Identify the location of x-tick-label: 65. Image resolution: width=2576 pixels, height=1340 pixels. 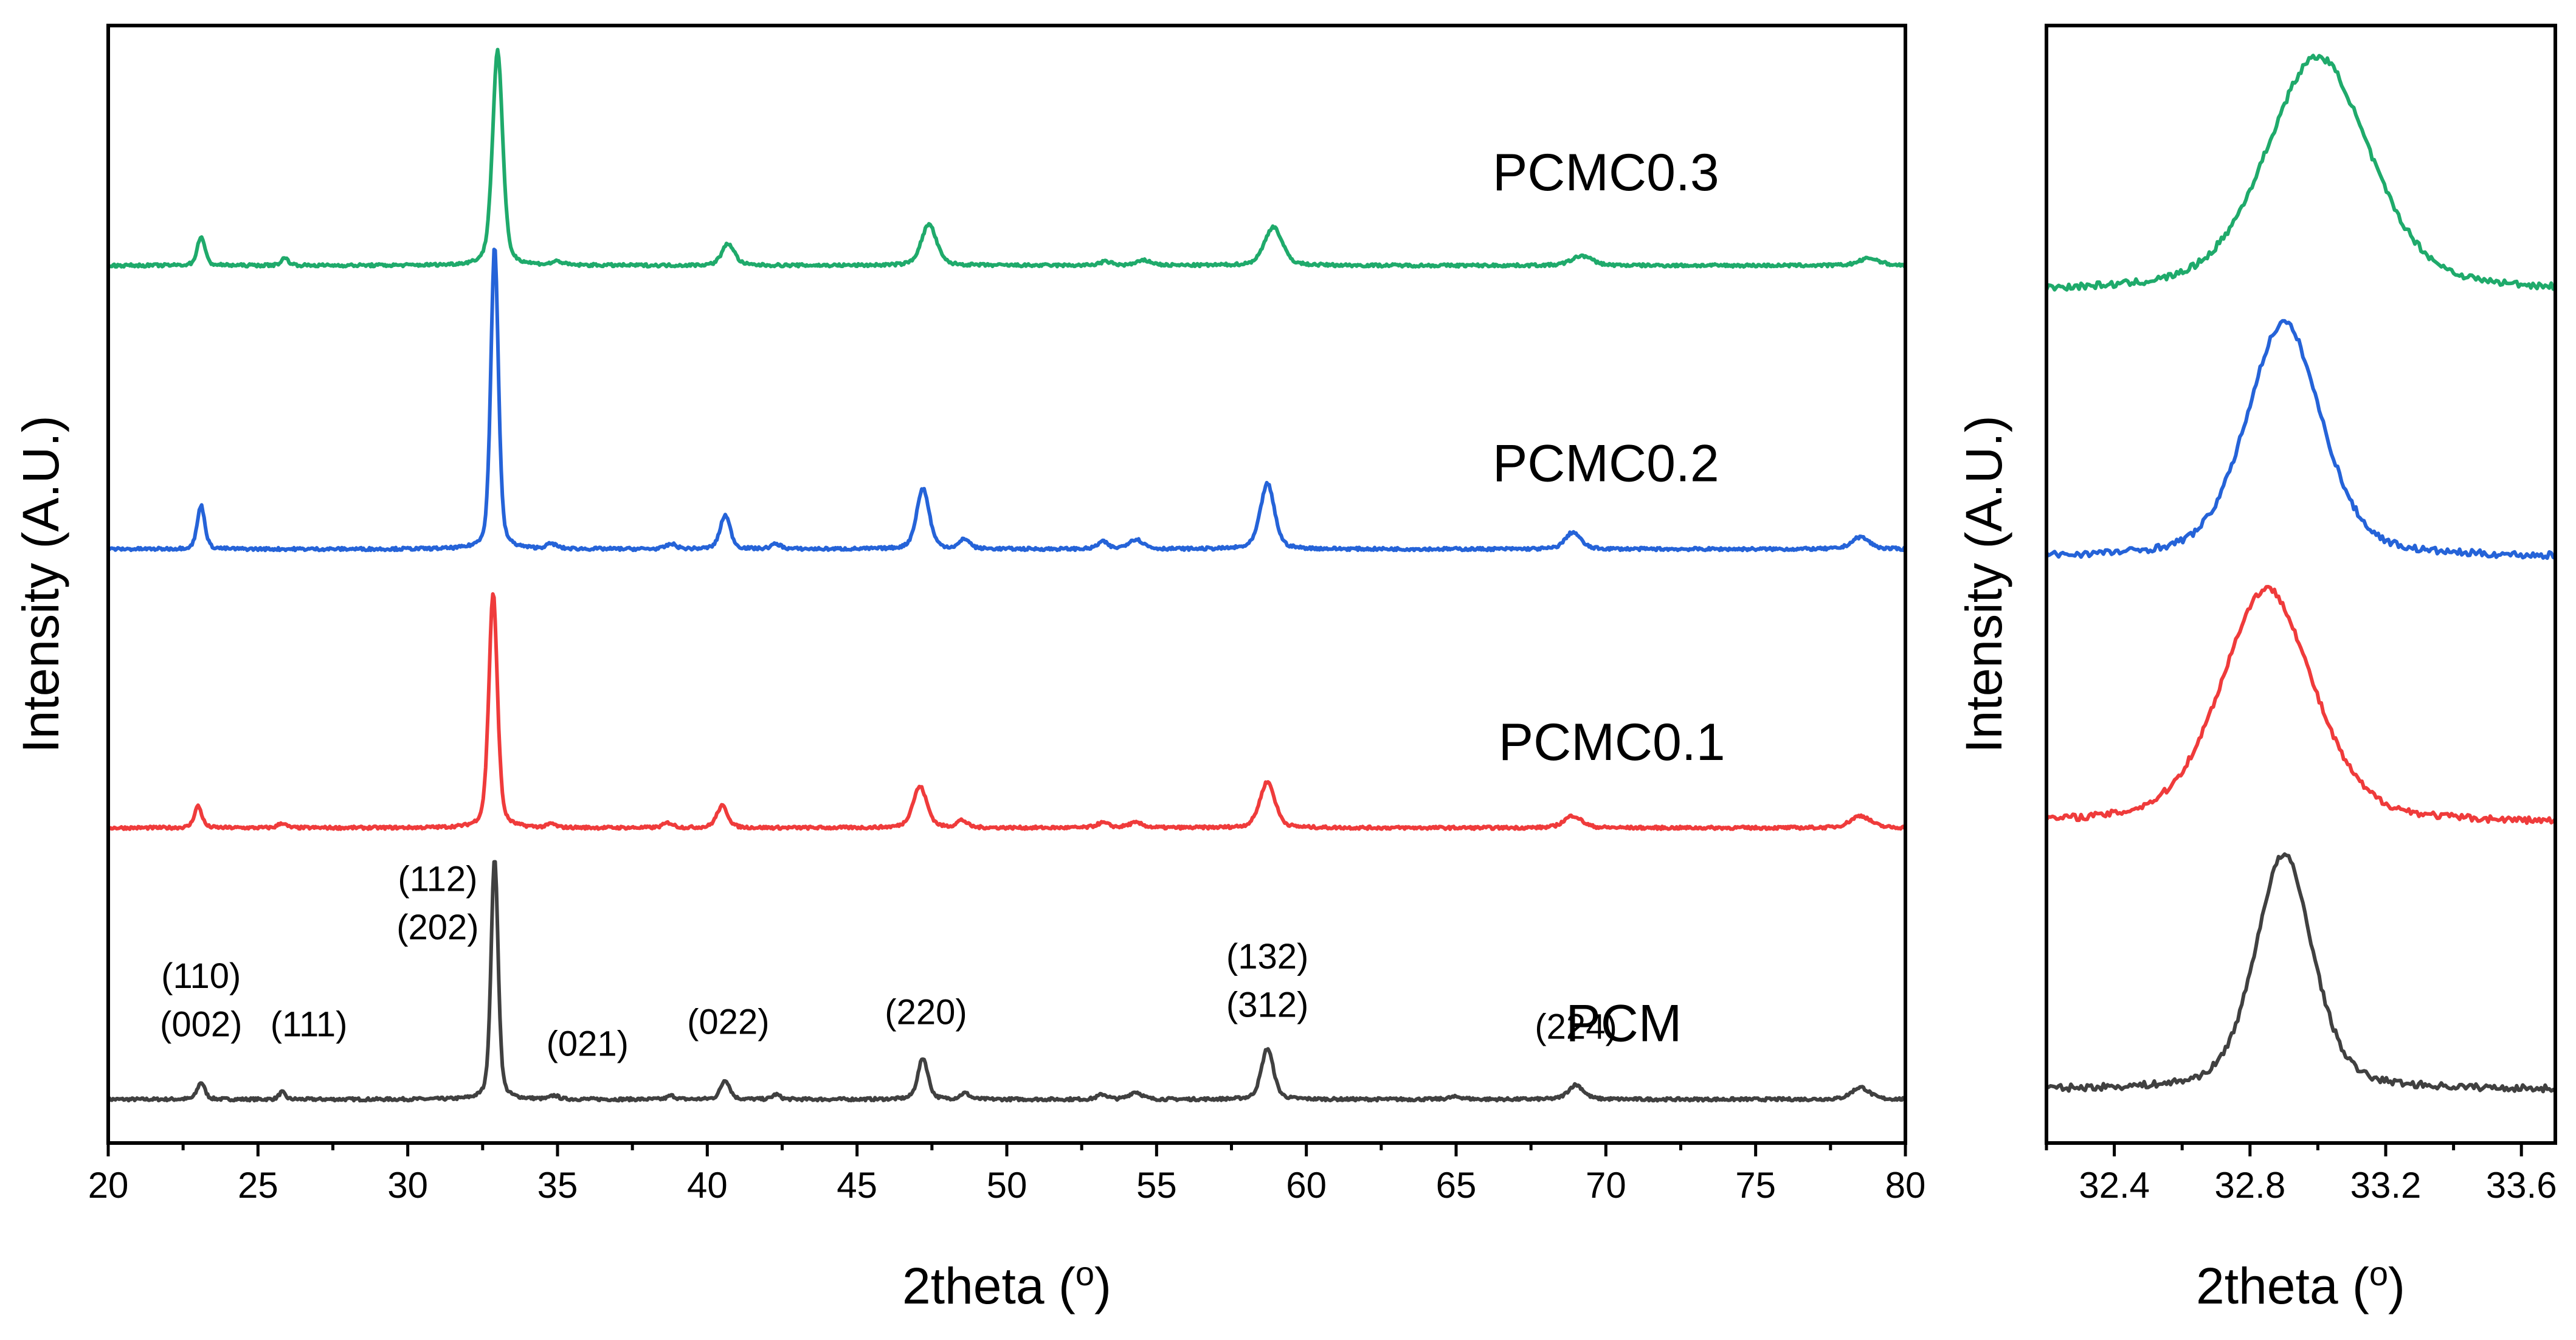
(1456, 1185).